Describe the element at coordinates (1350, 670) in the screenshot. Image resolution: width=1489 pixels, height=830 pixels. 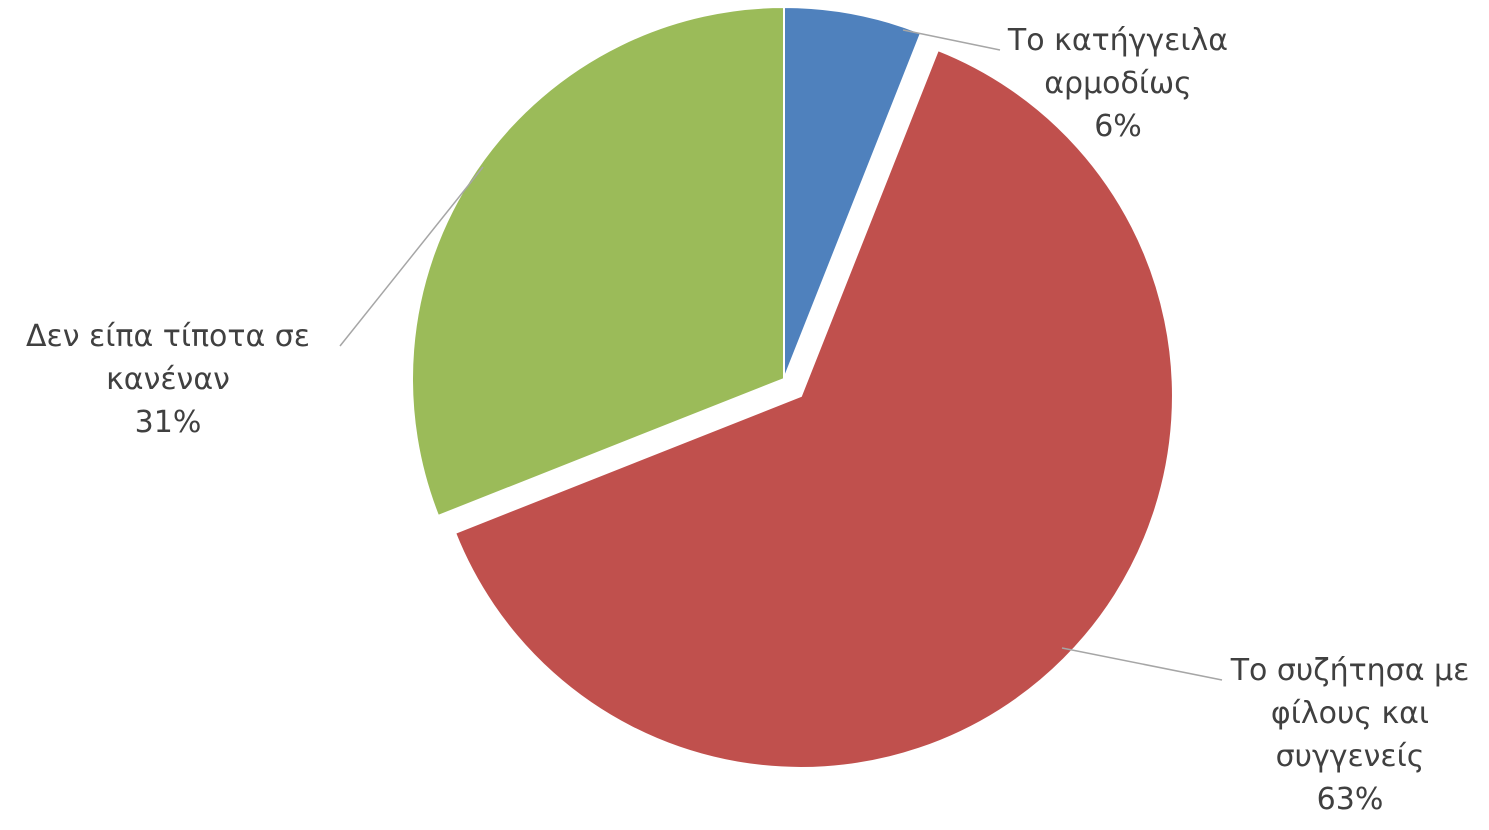
I see `data-label-line: Το συζήτησα με` at that location.